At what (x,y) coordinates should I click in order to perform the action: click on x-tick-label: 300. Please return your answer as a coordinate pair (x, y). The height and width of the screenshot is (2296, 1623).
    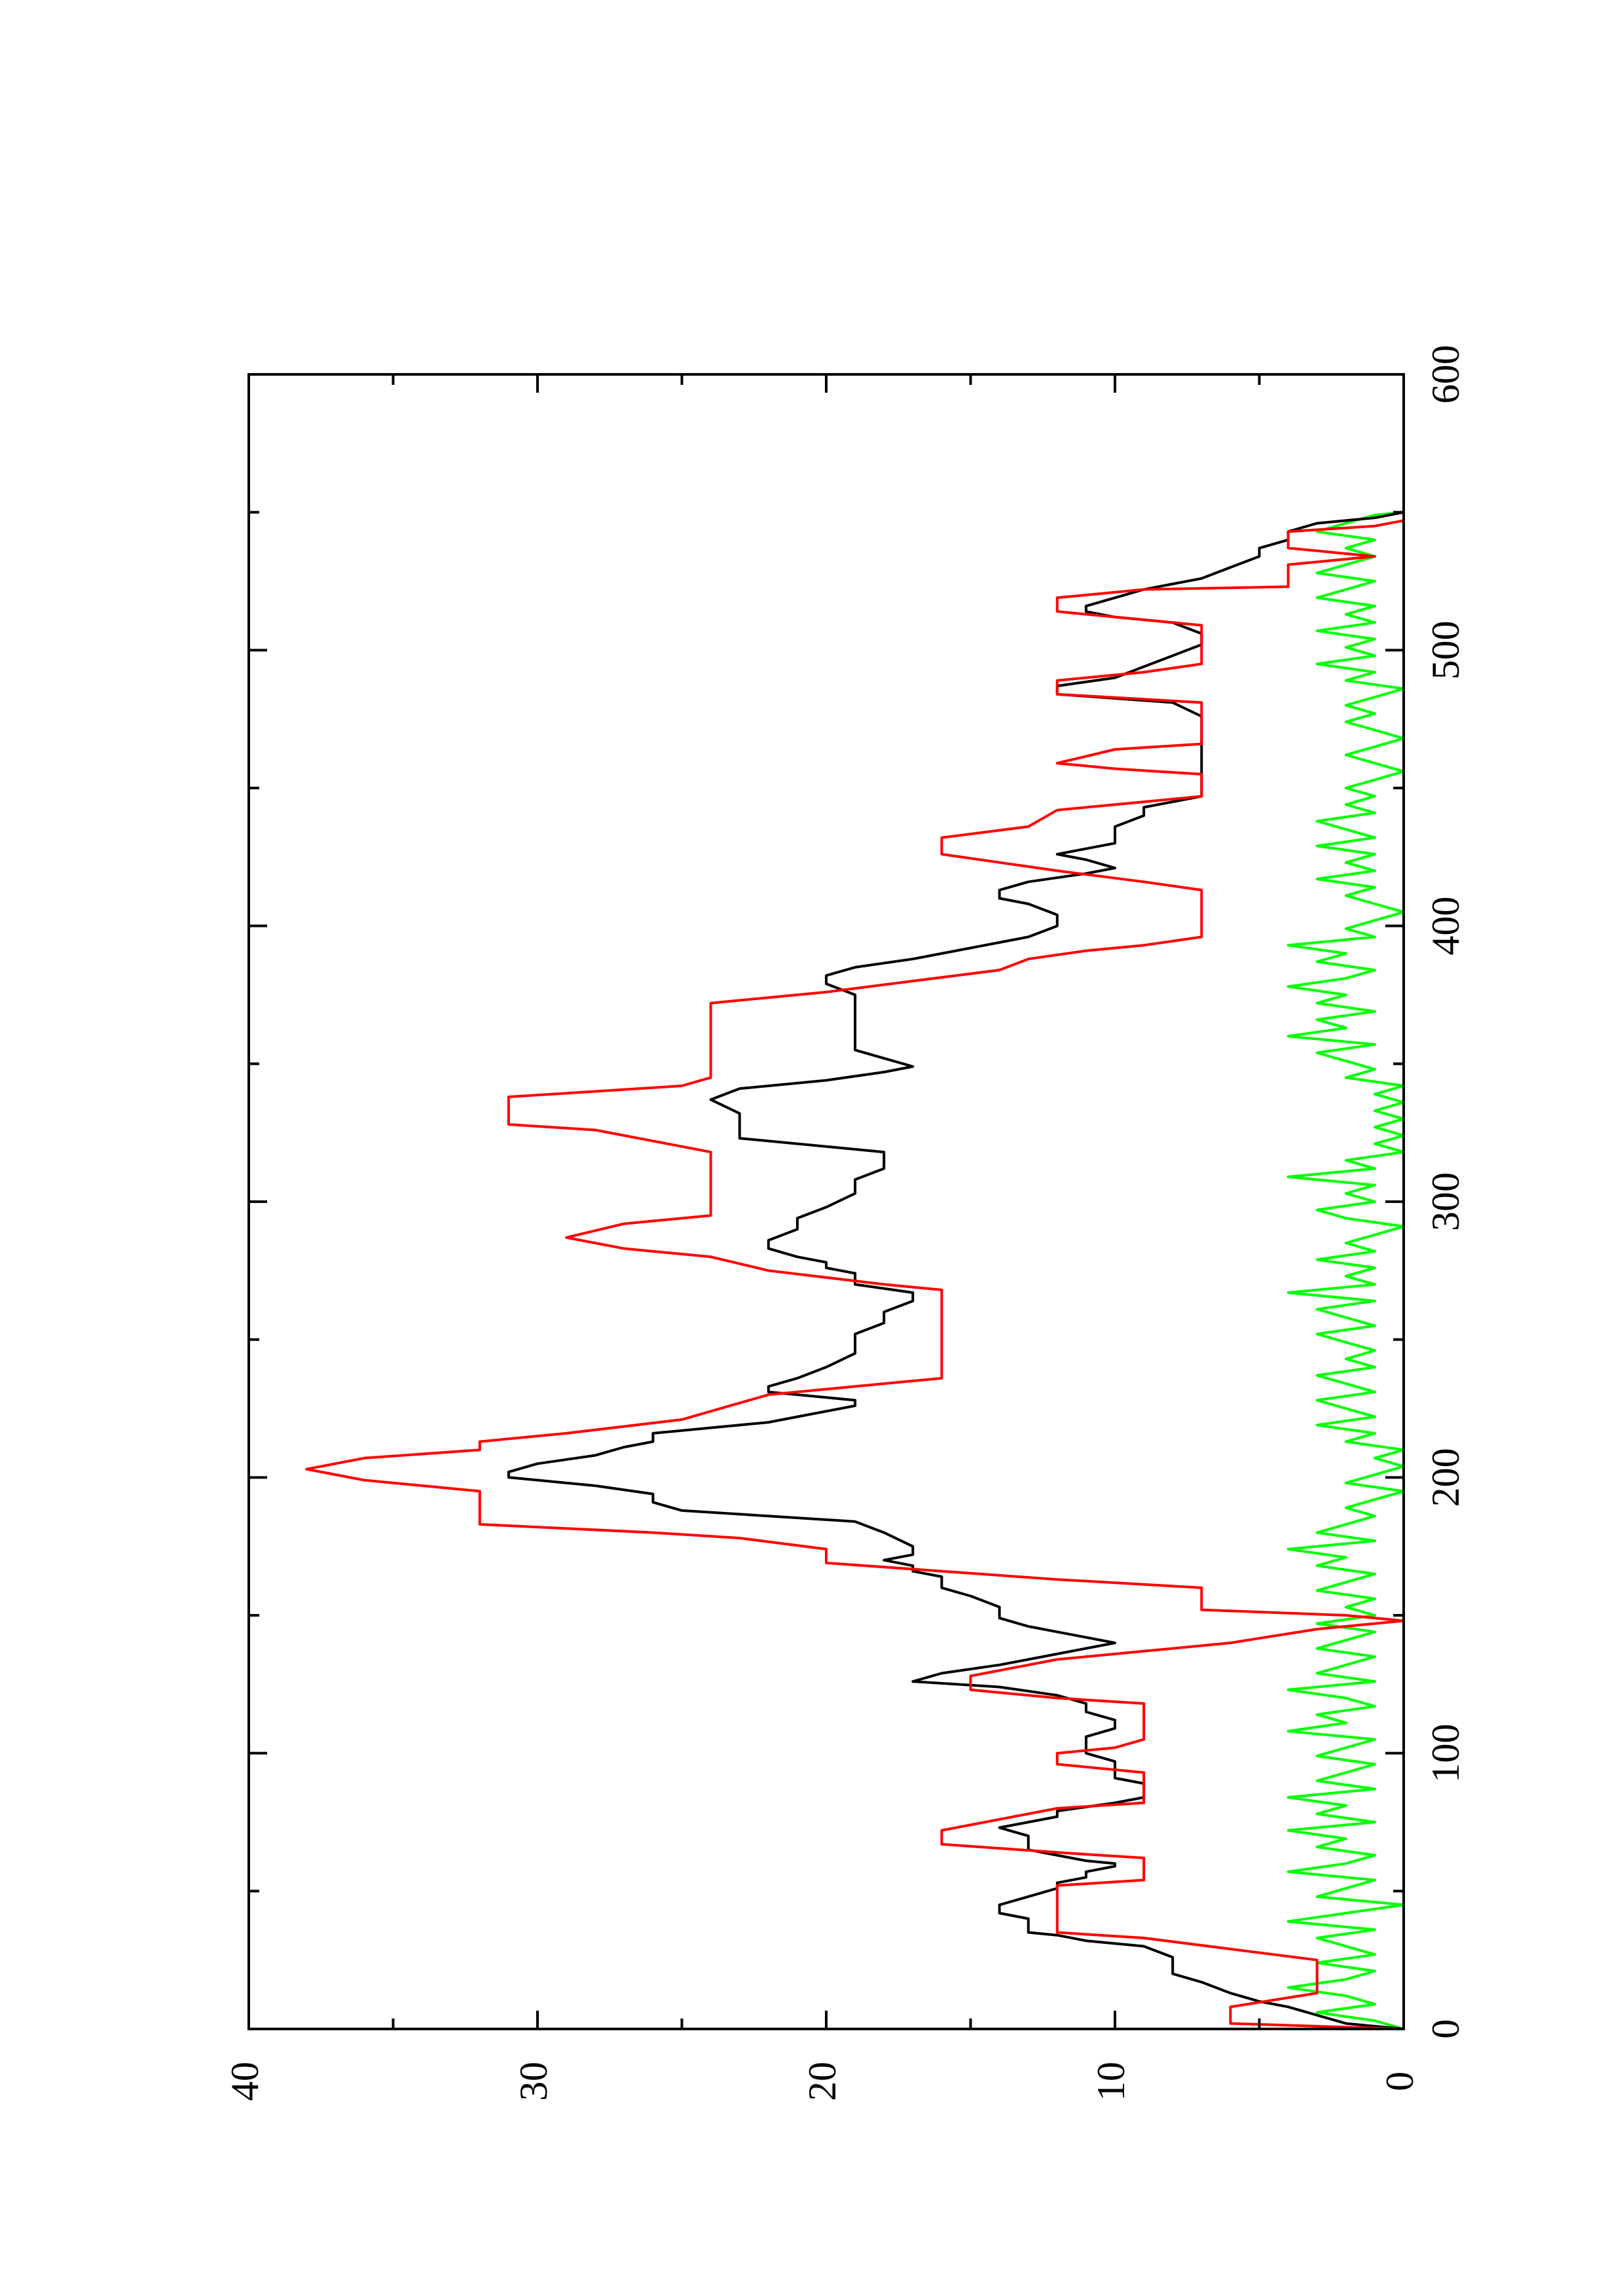
    Looking at the image, I should click on (1445, 1201).